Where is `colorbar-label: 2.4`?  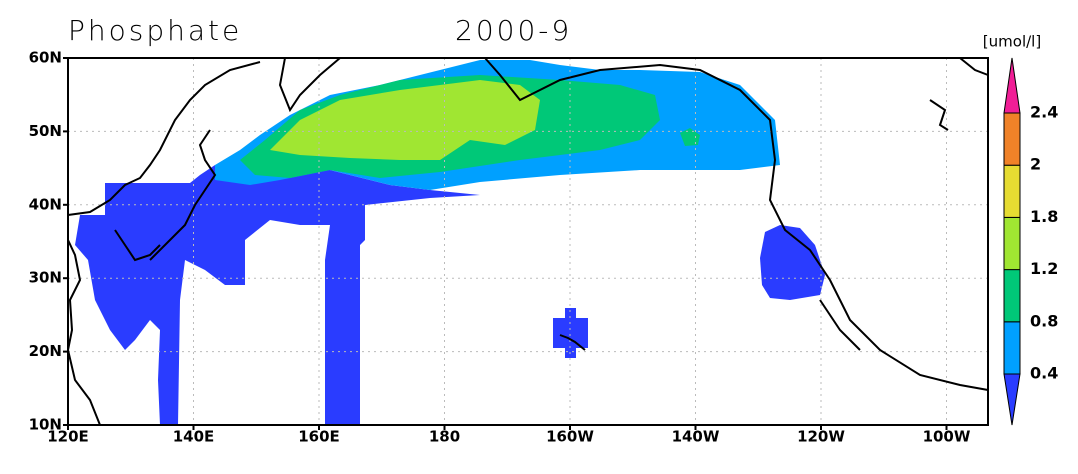 colorbar-label: 2.4 is located at coordinates (1044, 112).